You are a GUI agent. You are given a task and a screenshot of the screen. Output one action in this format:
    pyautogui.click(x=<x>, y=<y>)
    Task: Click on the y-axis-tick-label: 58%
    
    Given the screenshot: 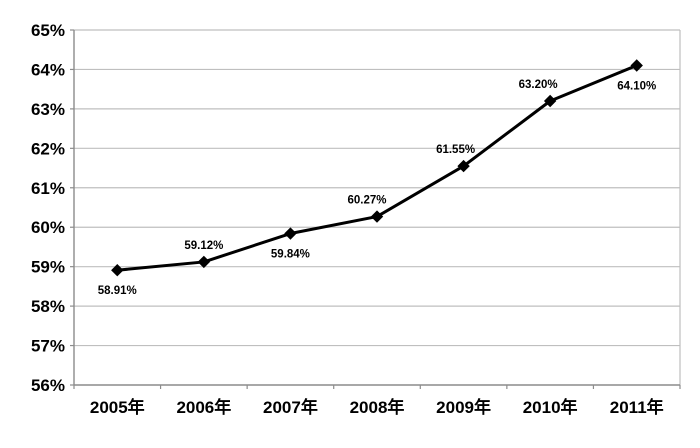 What is the action you would take?
    pyautogui.click(x=48, y=306)
    